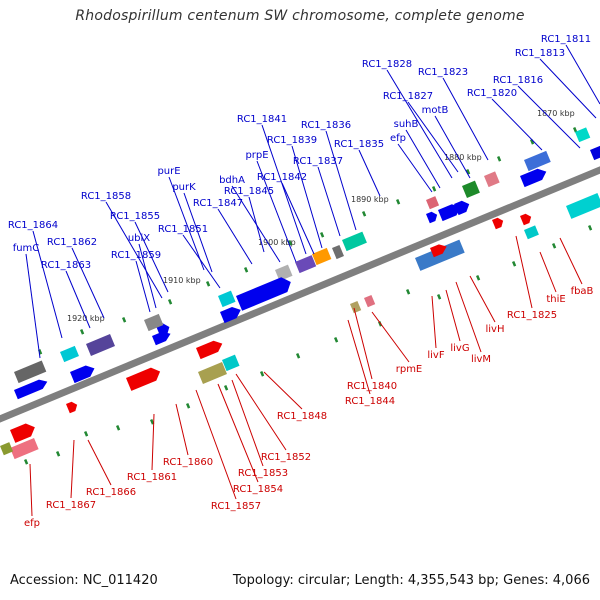  What do you see at coordinates (555, 299) in the screenshot?
I see `reverse-gene-label: thiE` at bounding box center [555, 299].